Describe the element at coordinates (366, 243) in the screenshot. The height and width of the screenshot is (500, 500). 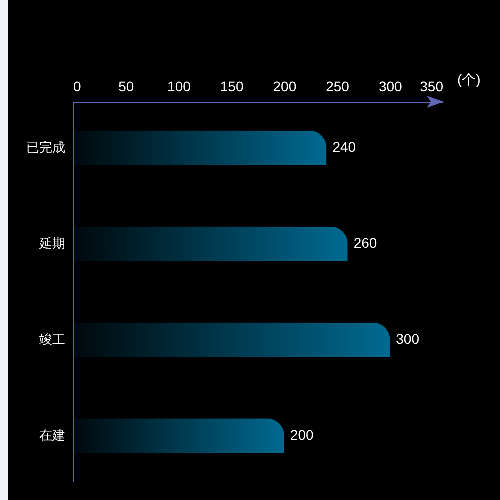
I see `data-label: 260` at that location.